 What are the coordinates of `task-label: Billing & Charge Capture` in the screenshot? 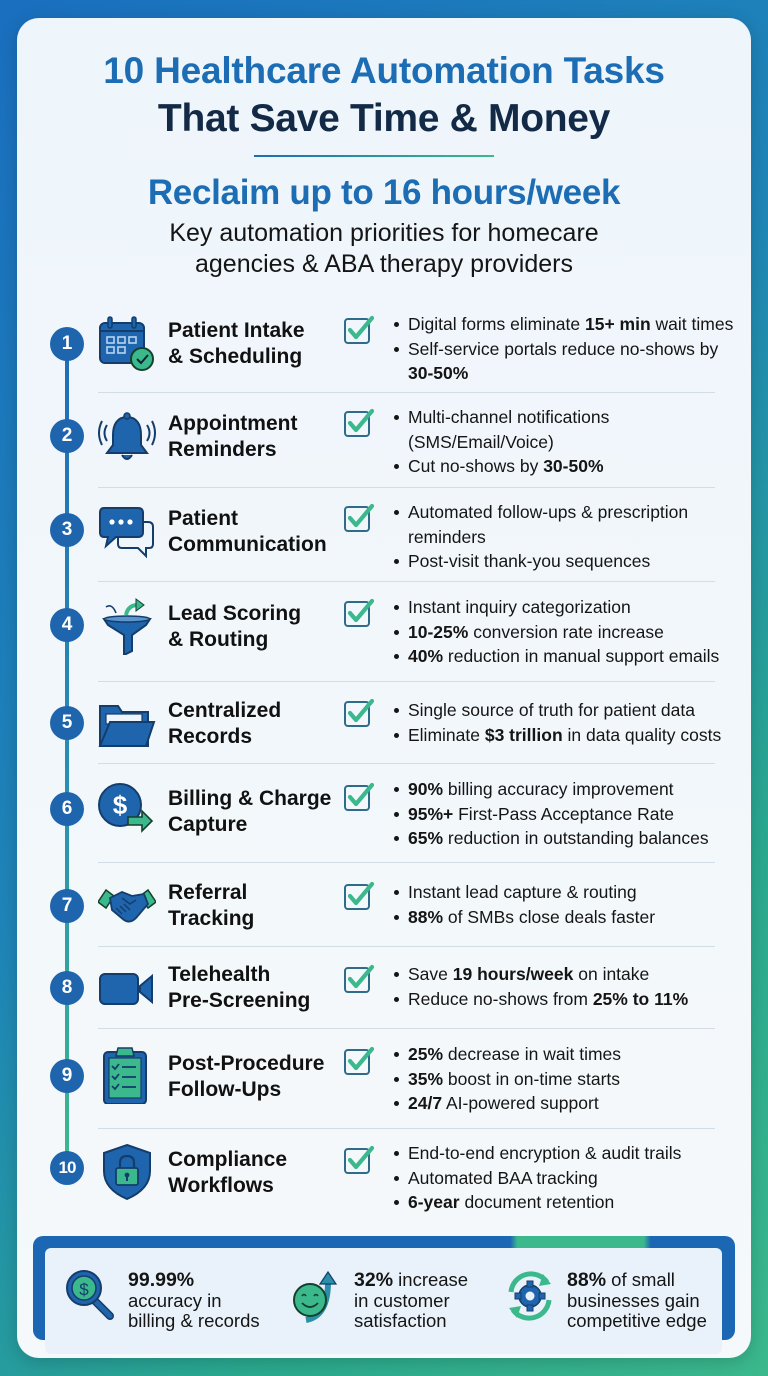 It's located at (250, 811).